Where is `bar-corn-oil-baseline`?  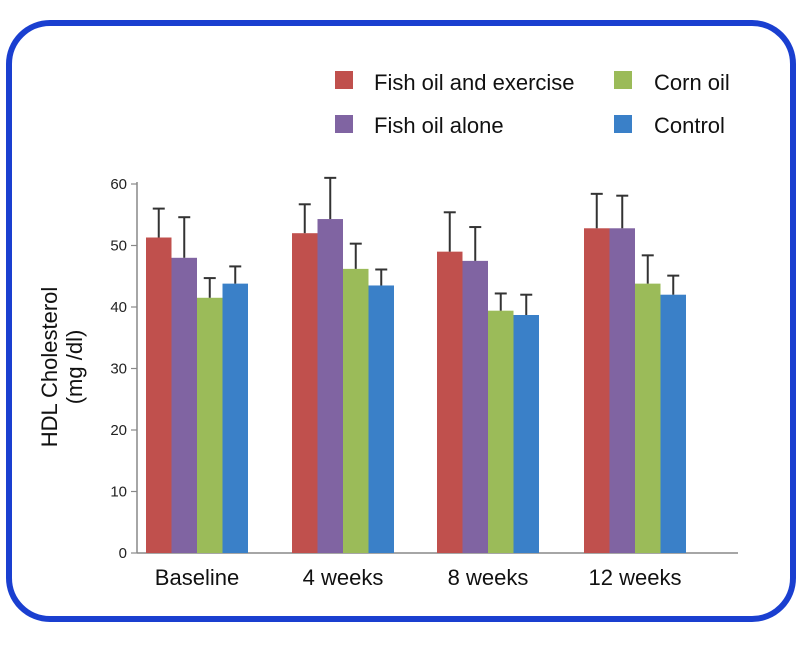
bar-corn-oil-baseline is located at coordinates (210, 425).